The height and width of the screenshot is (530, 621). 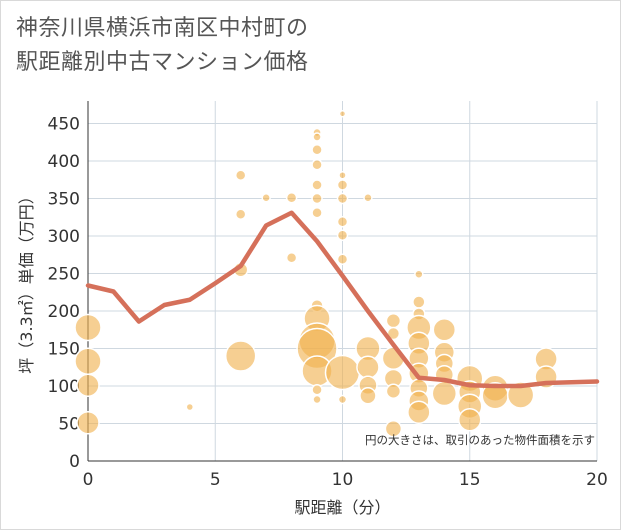 What do you see at coordinates (64, 387) in the screenshot?
I see `y-tick-label: 100` at bounding box center [64, 387].